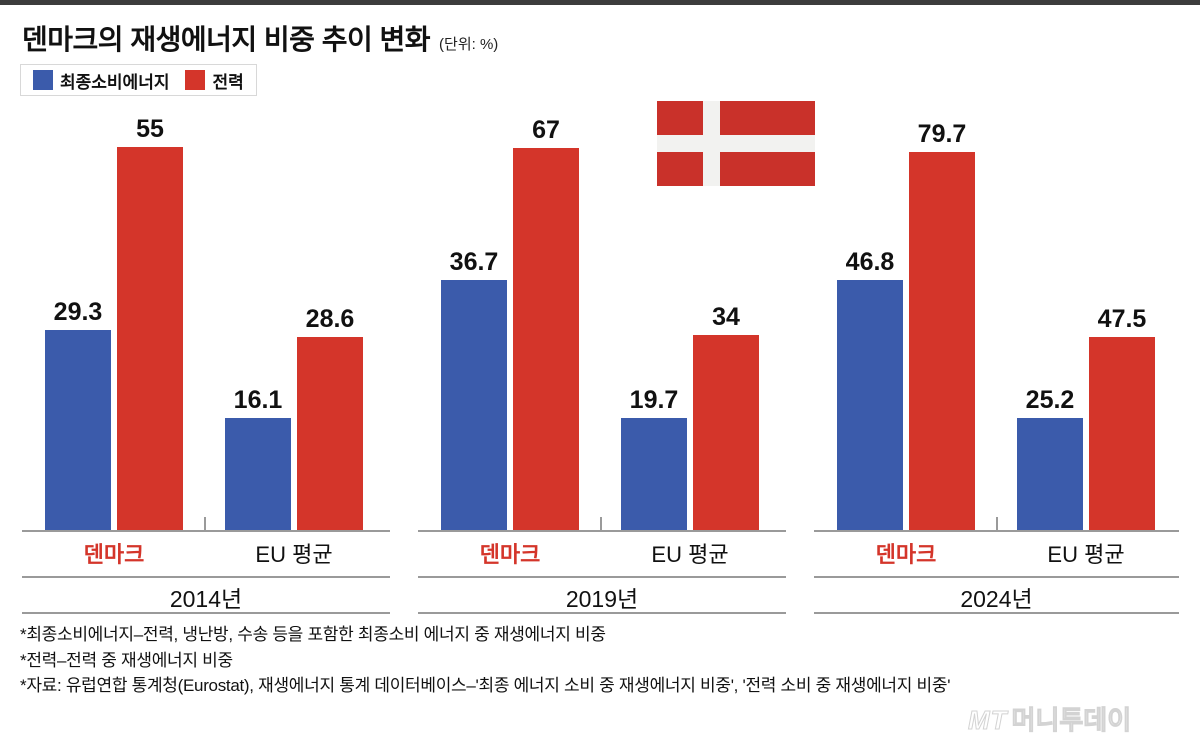 This screenshot has height=737, width=1200. What do you see at coordinates (258, 400) in the screenshot?
I see `bar-value-label: 16.1` at bounding box center [258, 400].